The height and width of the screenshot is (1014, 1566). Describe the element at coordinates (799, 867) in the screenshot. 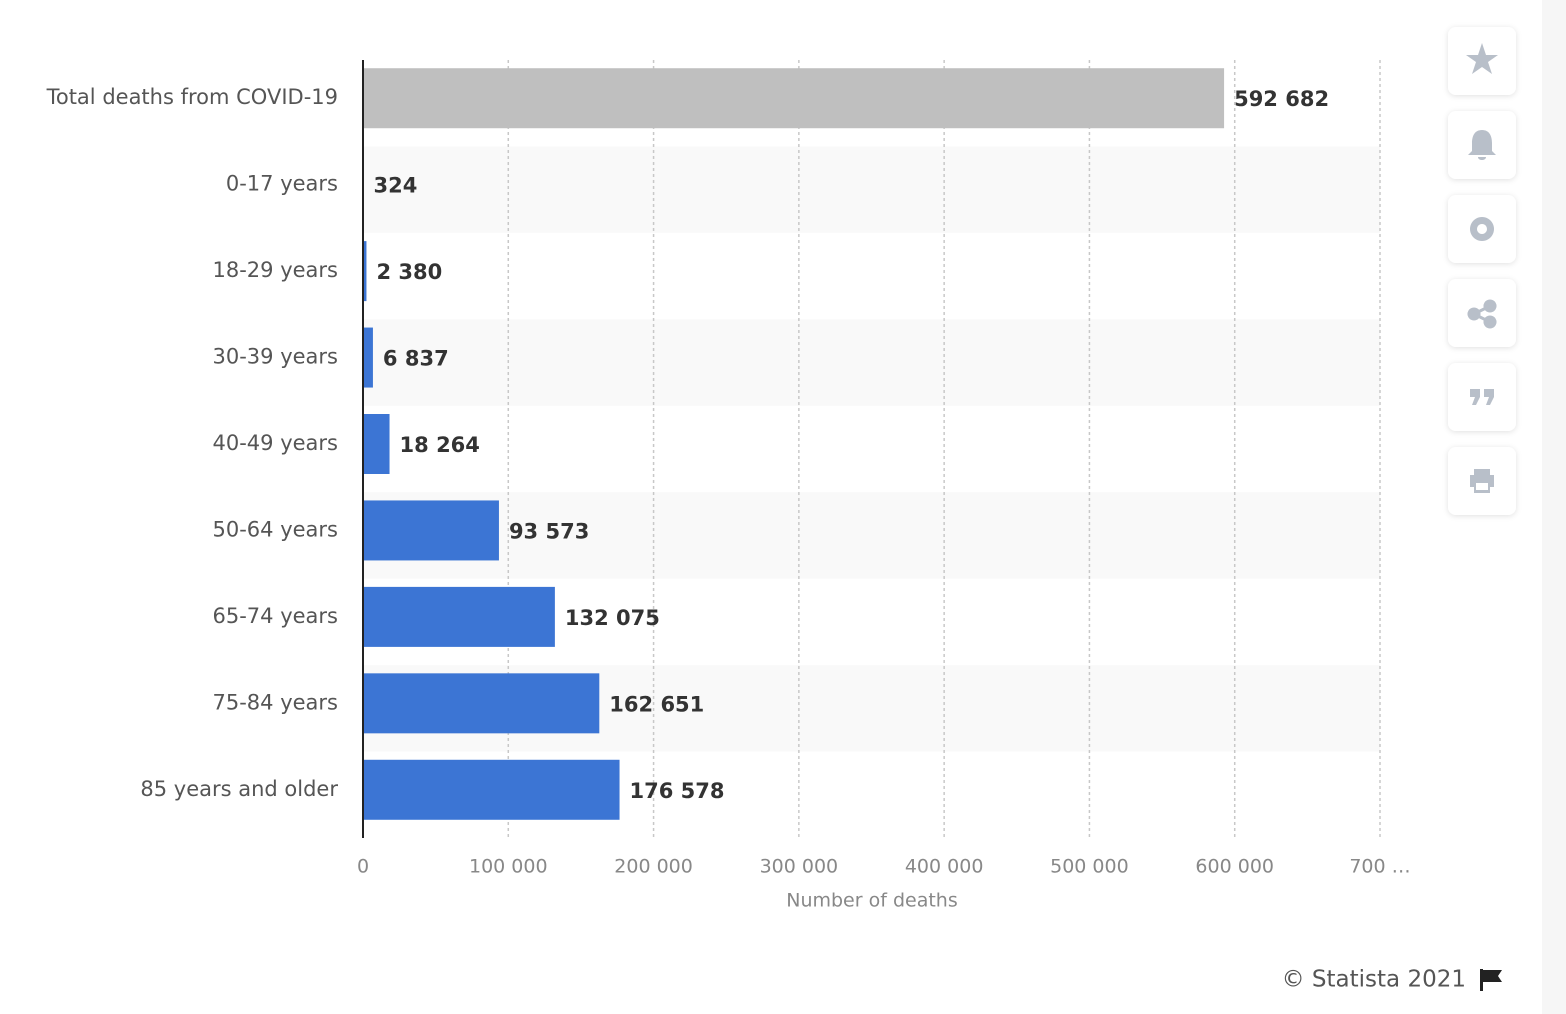

I see `x-tick-label: 300 000` at that location.